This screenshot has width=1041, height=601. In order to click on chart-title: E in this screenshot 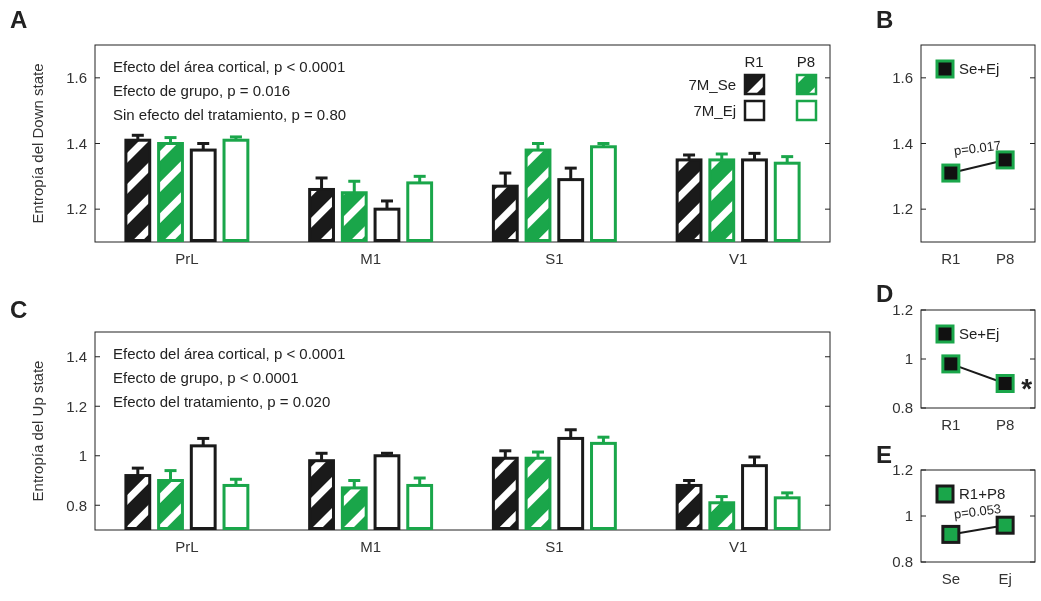, I will do `click(884, 454)`.